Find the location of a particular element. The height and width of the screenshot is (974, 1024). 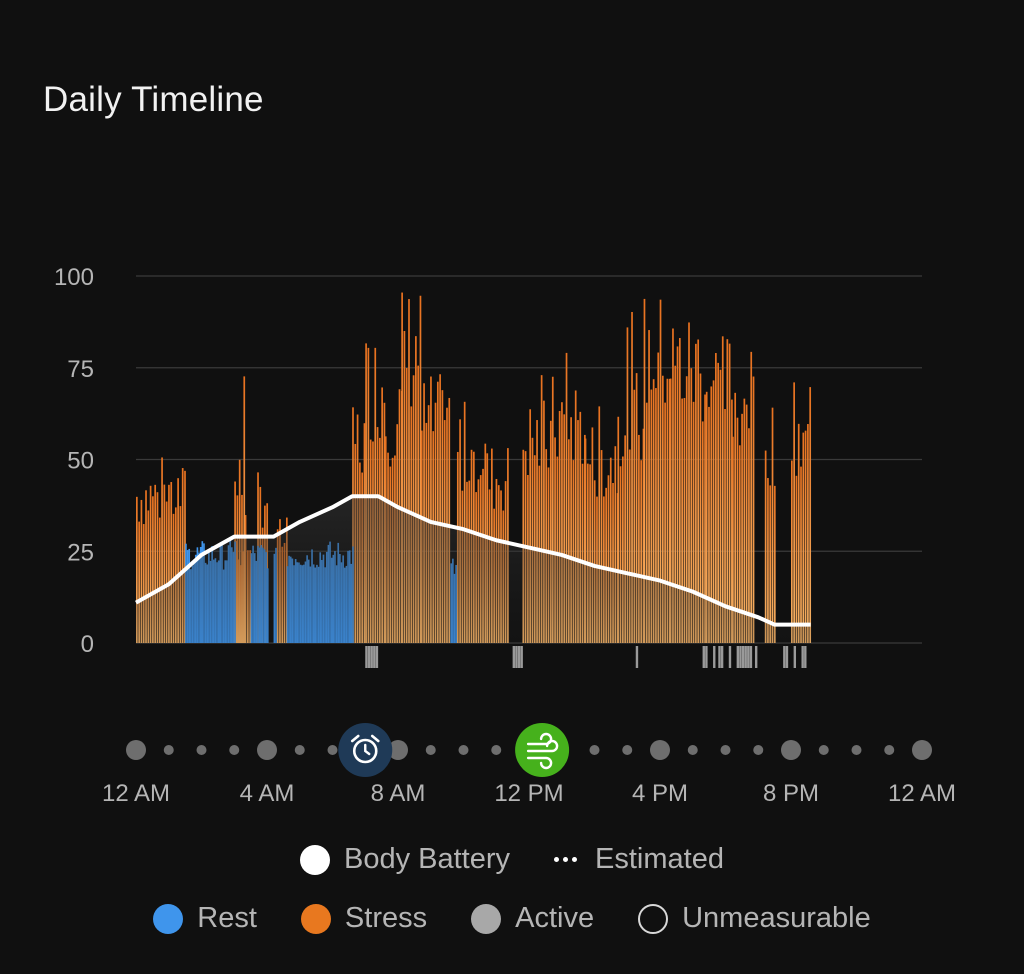

stress-swatch is located at coordinates (315, 918).